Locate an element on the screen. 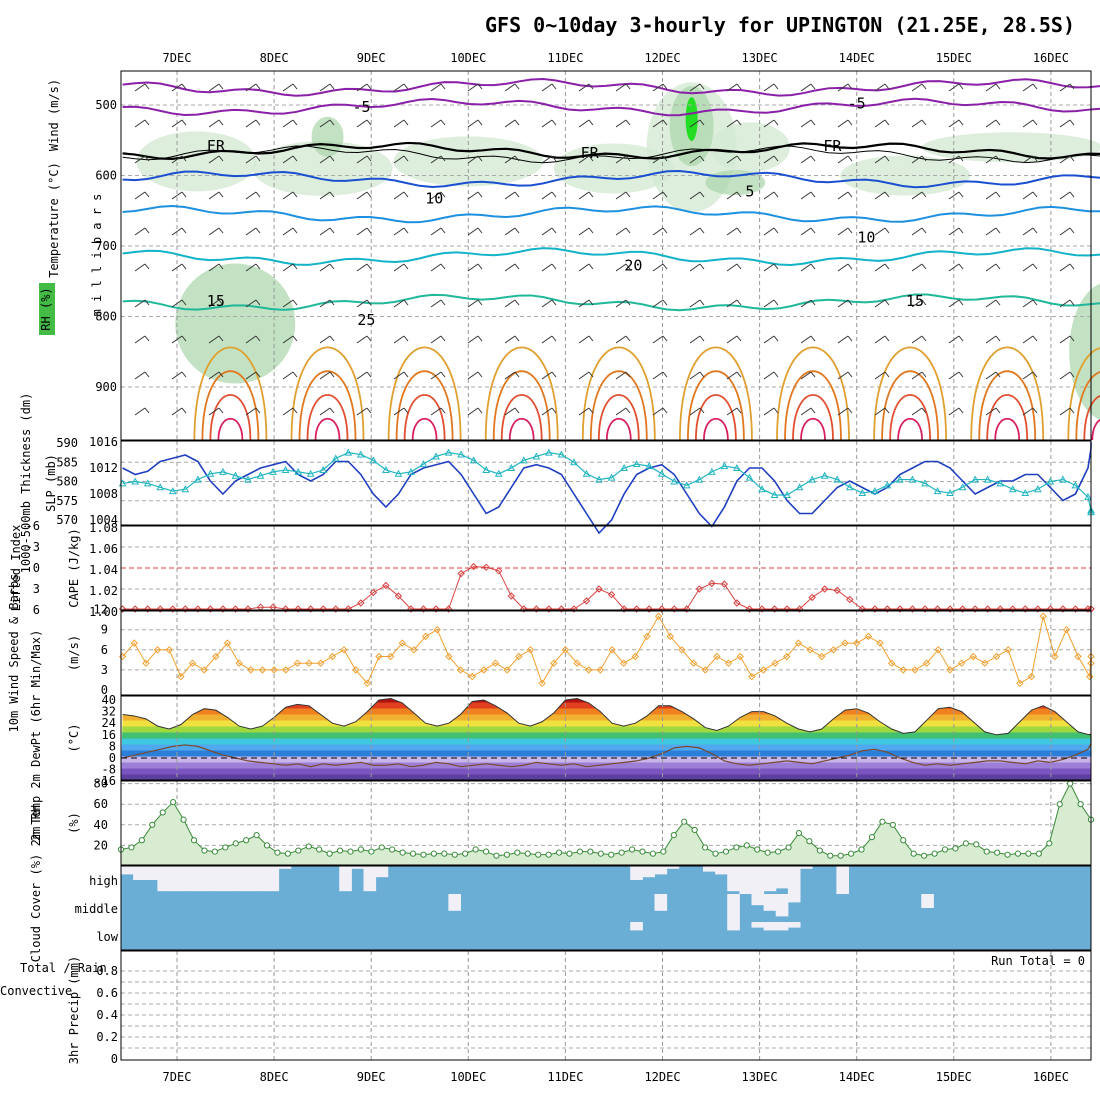 Image resolution: width=1100 pixels, height=1100 pixels. pressure-tick: 500 is located at coordinates (106, 105).